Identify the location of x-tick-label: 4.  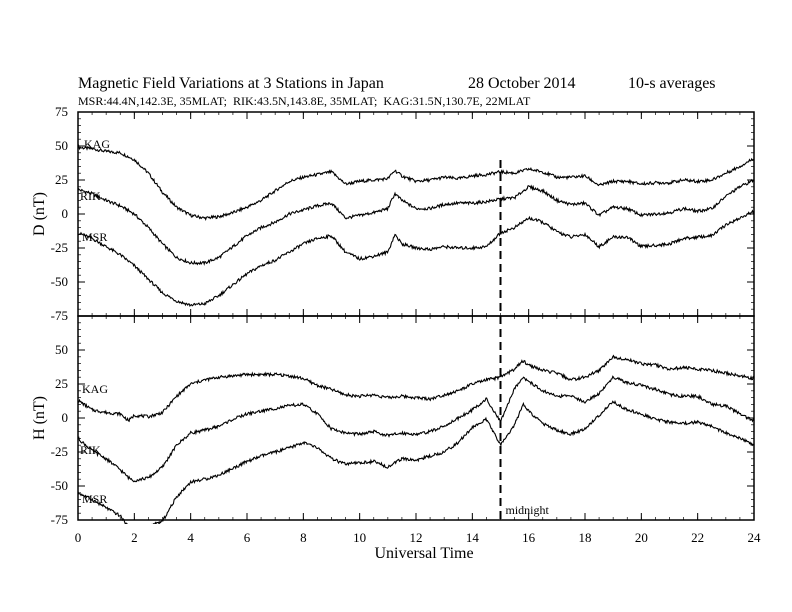
(190, 537).